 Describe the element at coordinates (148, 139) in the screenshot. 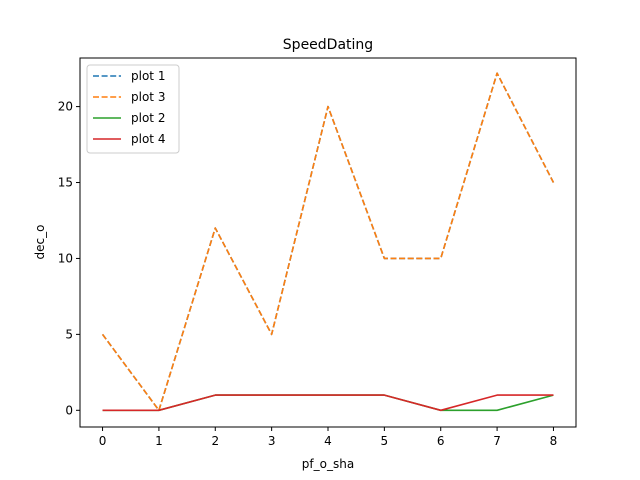

I see `legend-label: plot 4` at that location.